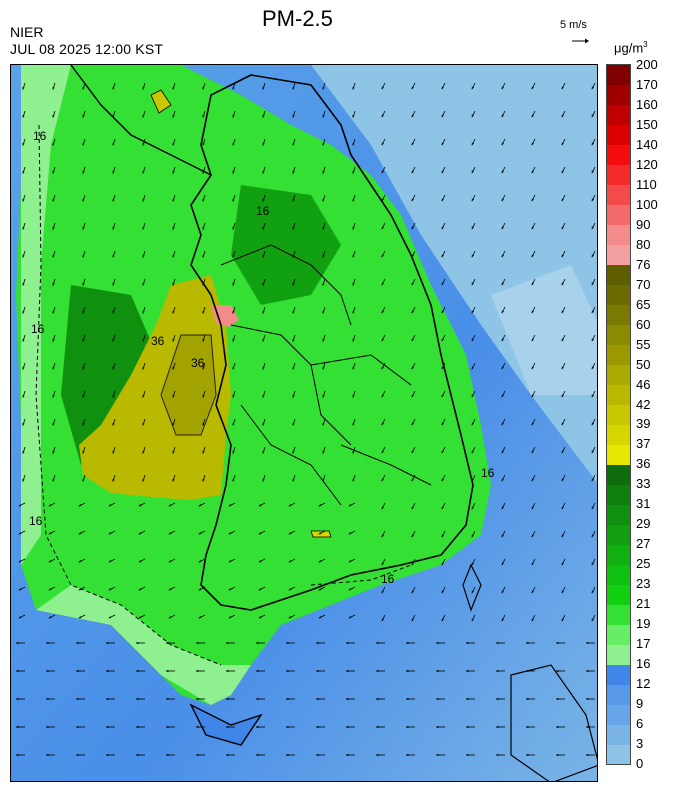 The width and height of the screenshot is (673, 795). What do you see at coordinates (618, 414) in the screenshot?
I see `colorbar` at bounding box center [618, 414].